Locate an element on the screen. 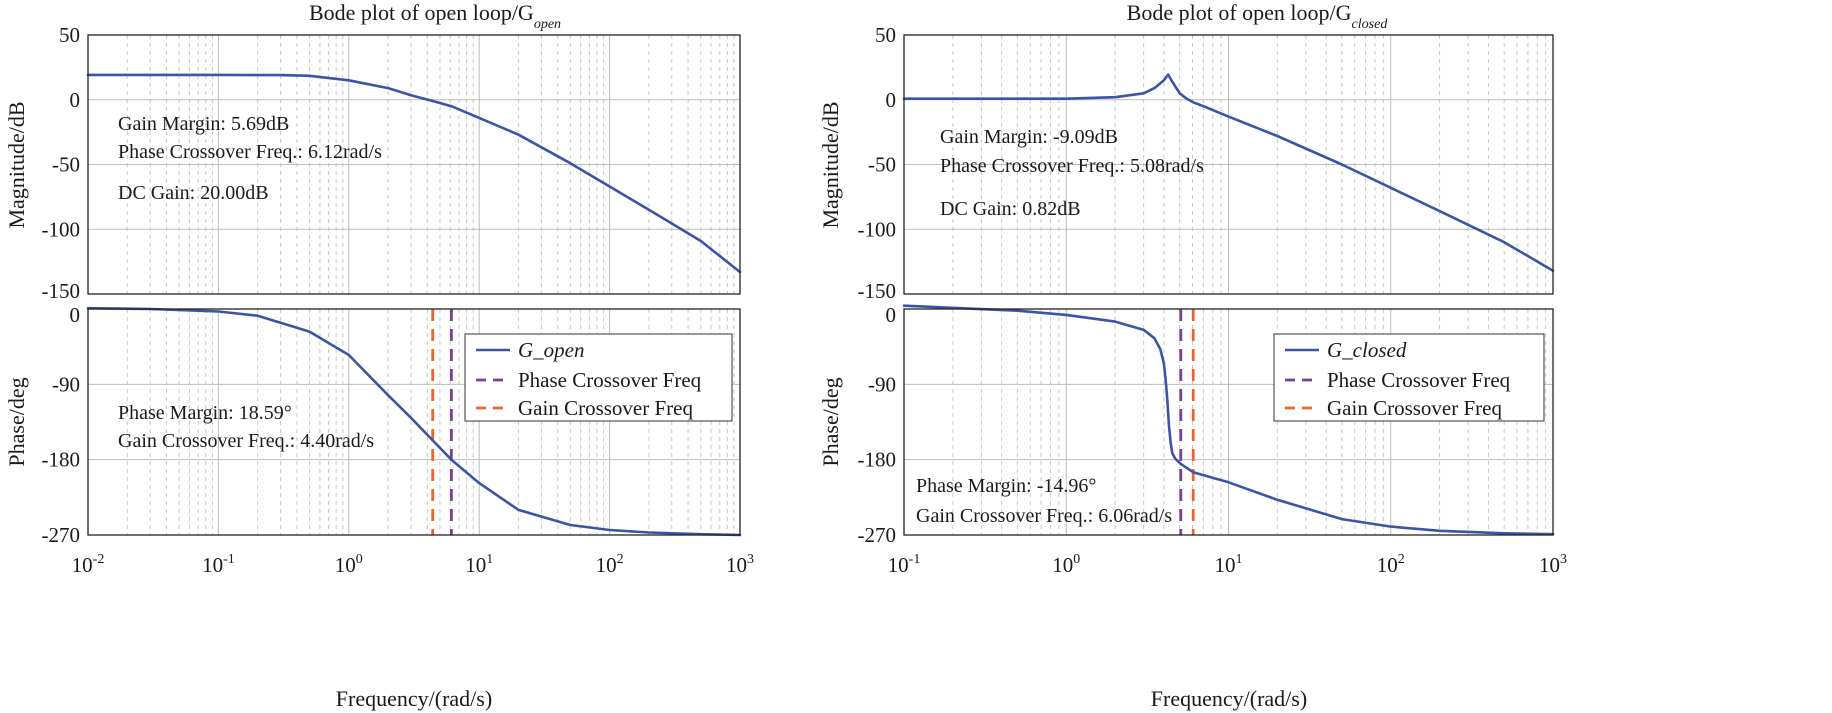  phase-margin-annotation: Phase Margin: -14.96° is located at coordinates (1006, 486).